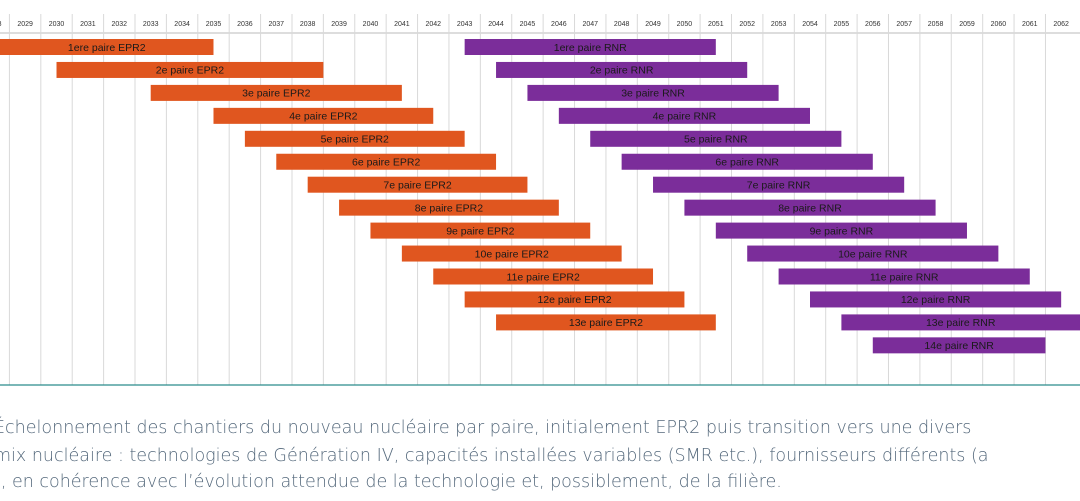  What do you see at coordinates (308, 24) in the screenshot?
I see `x-tick-label: 2038` at bounding box center [308, 24].